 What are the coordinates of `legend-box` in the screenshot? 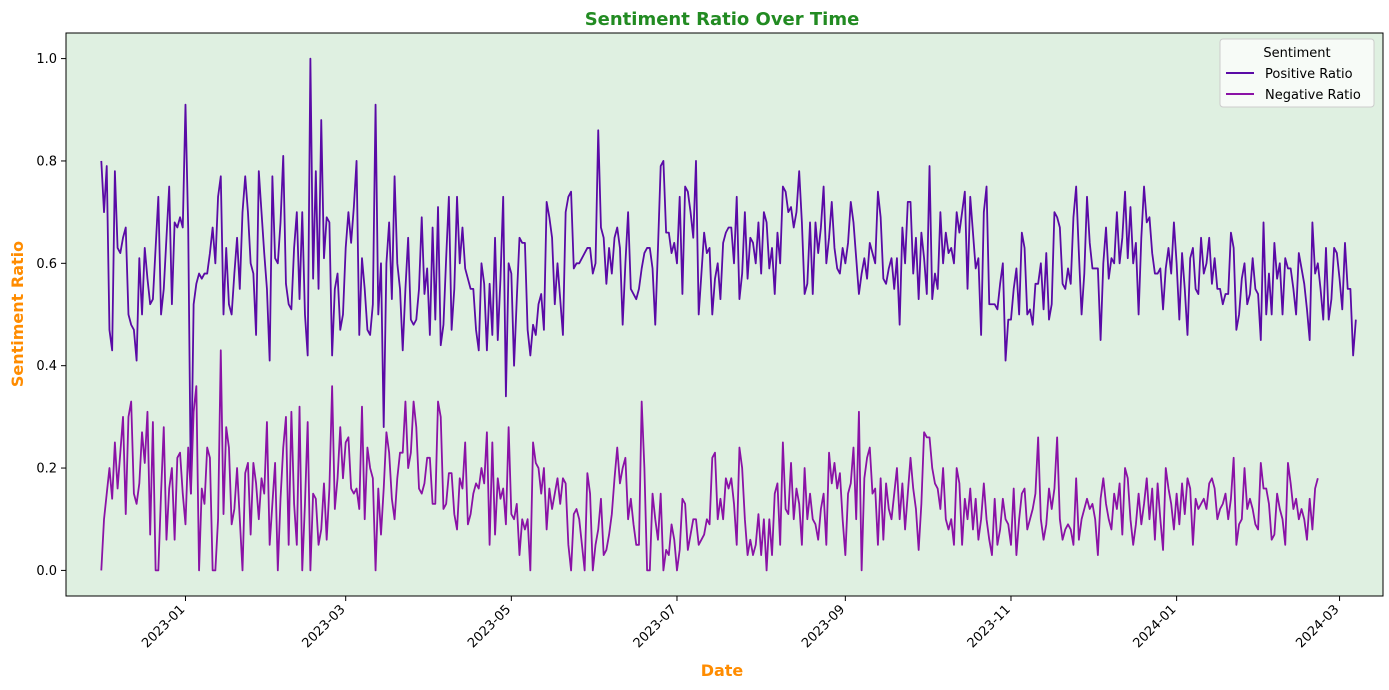 It's located at (1297, 73).